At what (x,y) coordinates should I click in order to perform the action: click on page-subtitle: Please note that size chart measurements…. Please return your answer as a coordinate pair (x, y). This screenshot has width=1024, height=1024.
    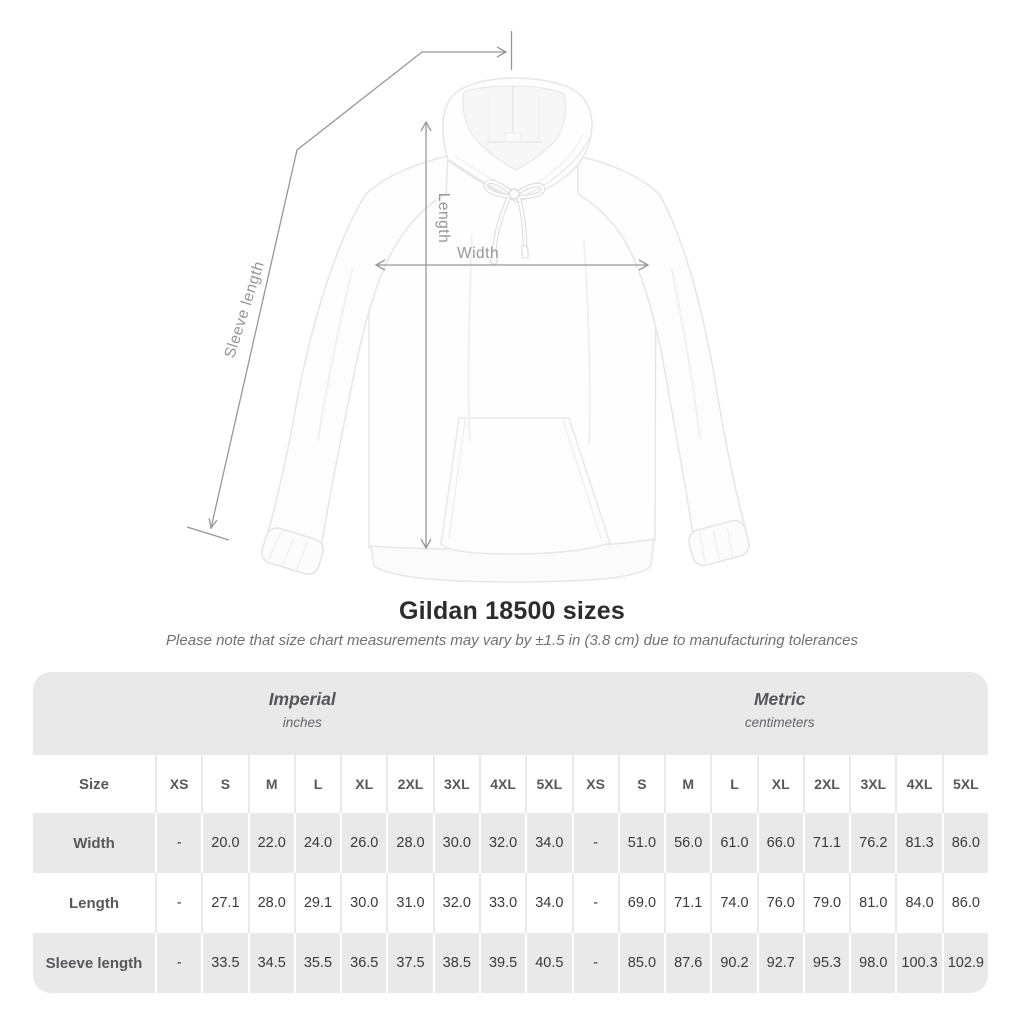
    Looking at the image, I should click on (512, 640).